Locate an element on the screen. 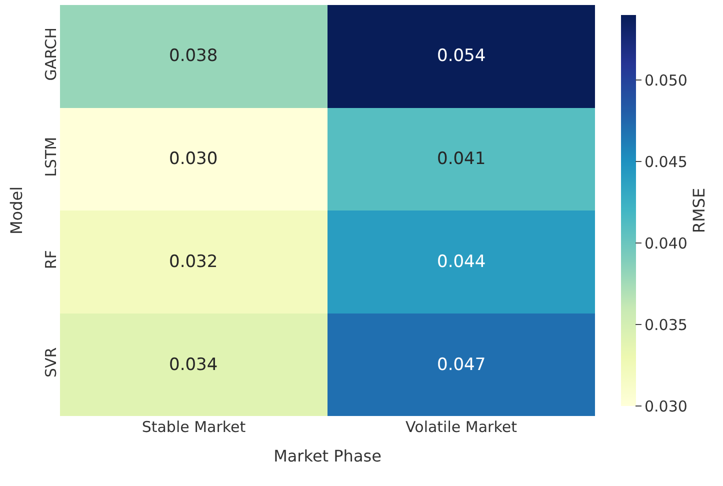 This screenshot has width=723, height=486. color-bar-title: RMSE is located at coordinates (698, 211).